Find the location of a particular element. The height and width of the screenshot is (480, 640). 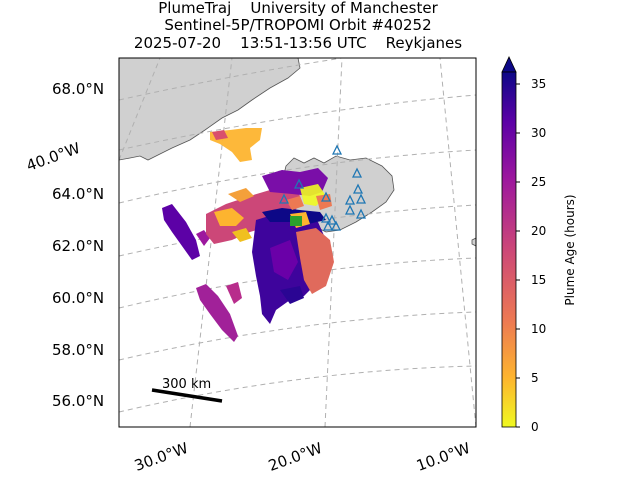

colorbar is located at coordinates (510, 242).